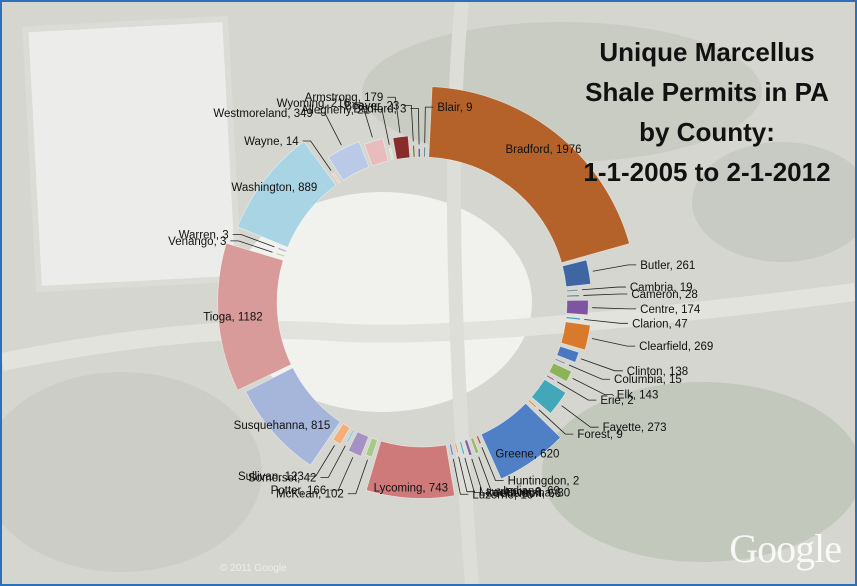 This screenshot has width=857, height=586. I want to click on pie-slice-cameron, so click(573, 296).